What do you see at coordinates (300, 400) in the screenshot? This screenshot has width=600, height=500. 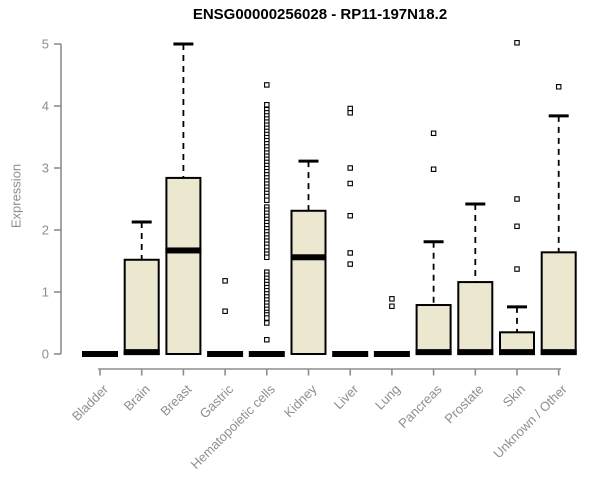 I see `x-tick-label-kidney: Kidney` at bounding box center [300, 400].